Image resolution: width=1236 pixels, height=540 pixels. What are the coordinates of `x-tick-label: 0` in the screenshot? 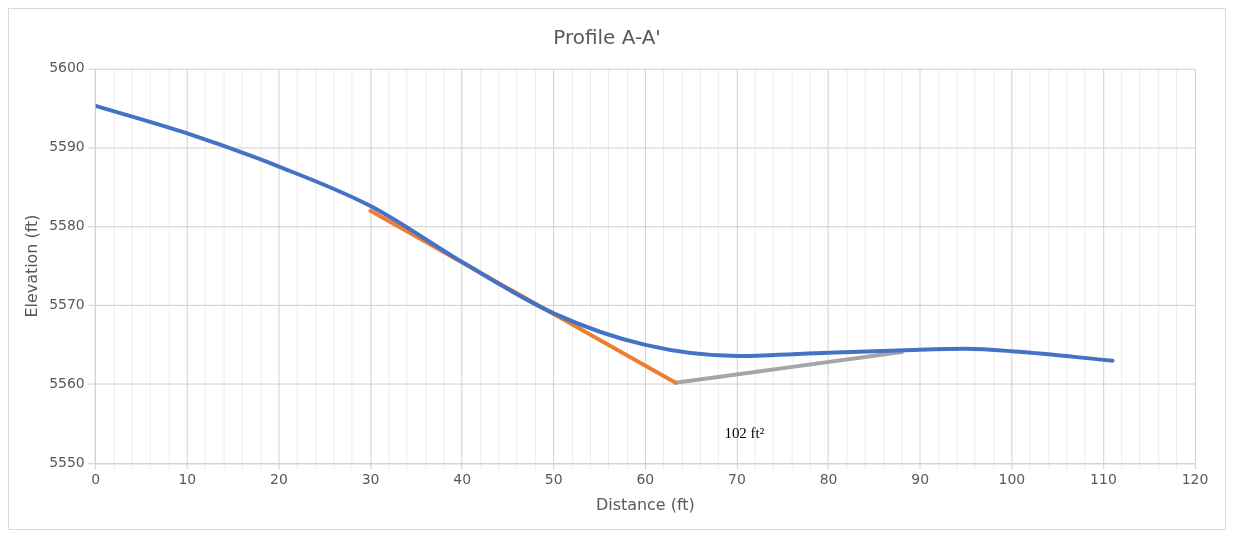 It's located at (96, 479).